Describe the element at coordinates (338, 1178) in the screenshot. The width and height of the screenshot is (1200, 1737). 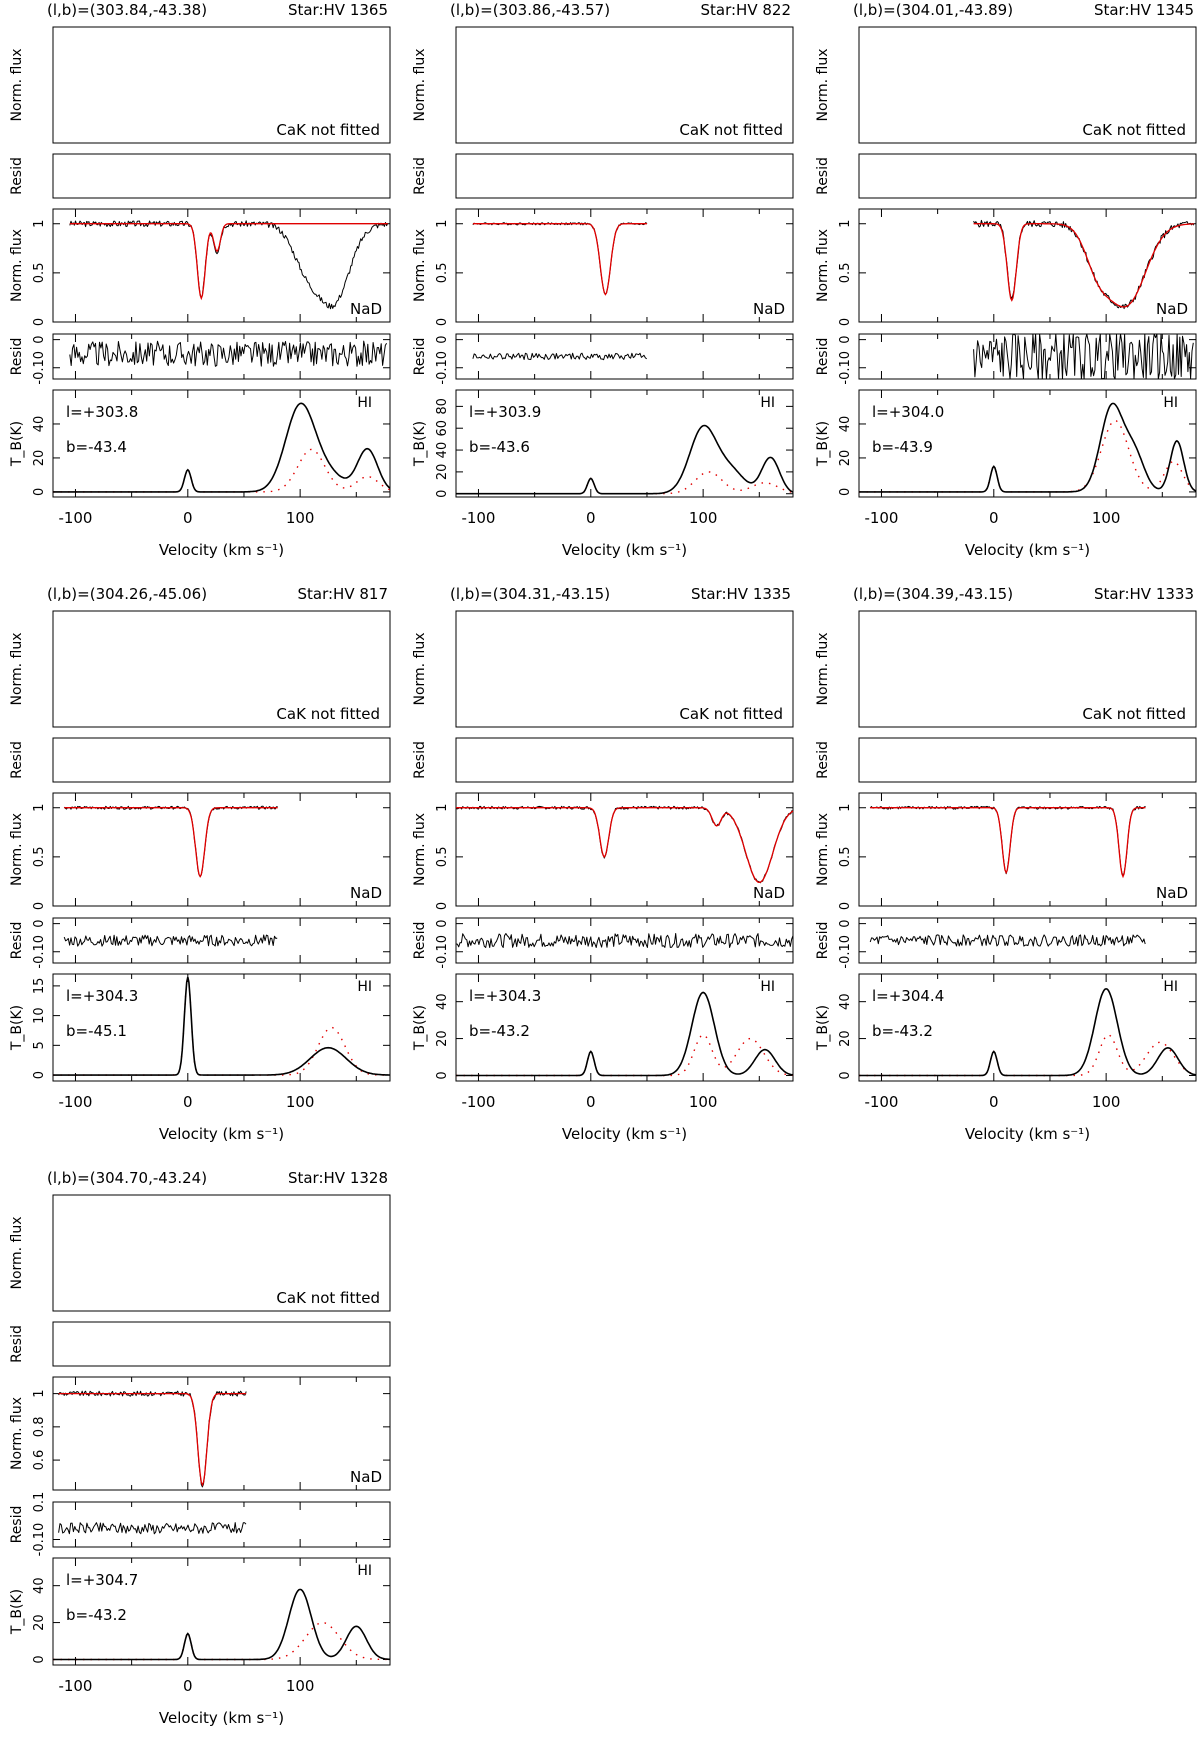
I see `block-star-name: Star:HV 1328` at that location.